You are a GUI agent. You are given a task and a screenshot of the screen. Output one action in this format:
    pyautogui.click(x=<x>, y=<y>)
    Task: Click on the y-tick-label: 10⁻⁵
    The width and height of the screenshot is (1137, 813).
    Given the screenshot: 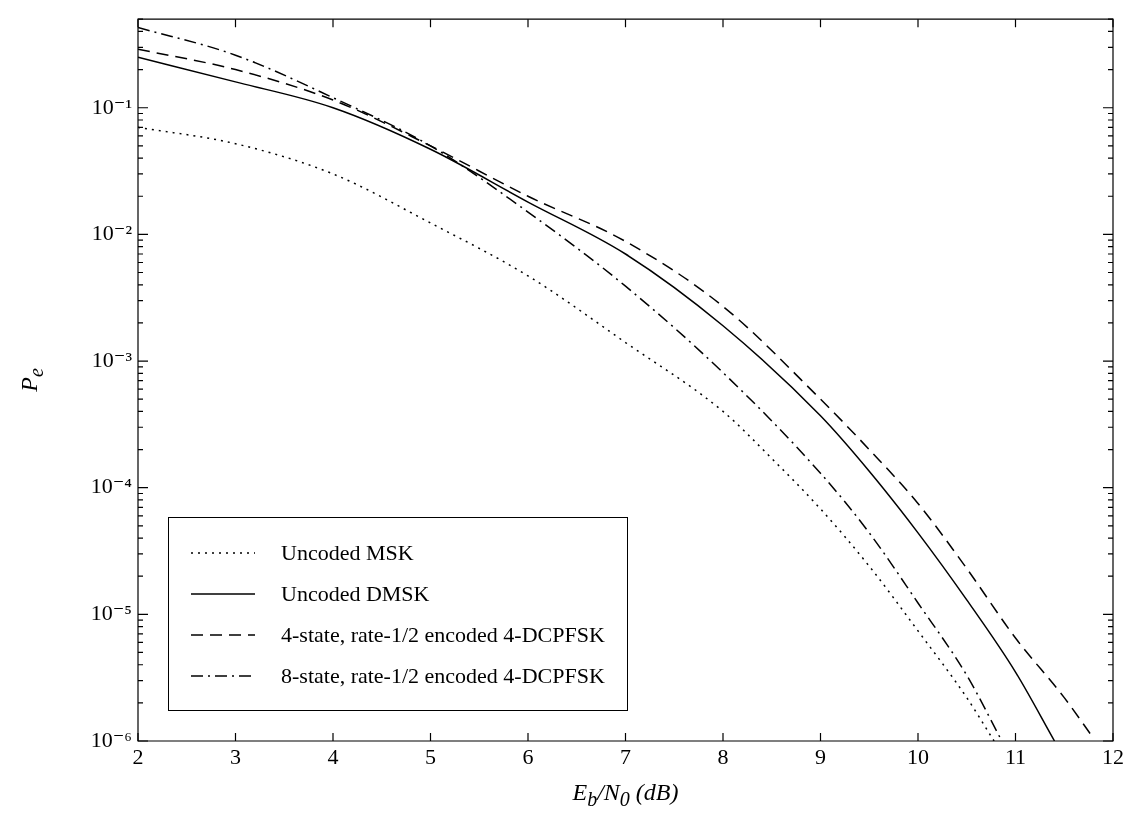 What is the action you would take?
    pyautogui.click(x=111, y=613)
    